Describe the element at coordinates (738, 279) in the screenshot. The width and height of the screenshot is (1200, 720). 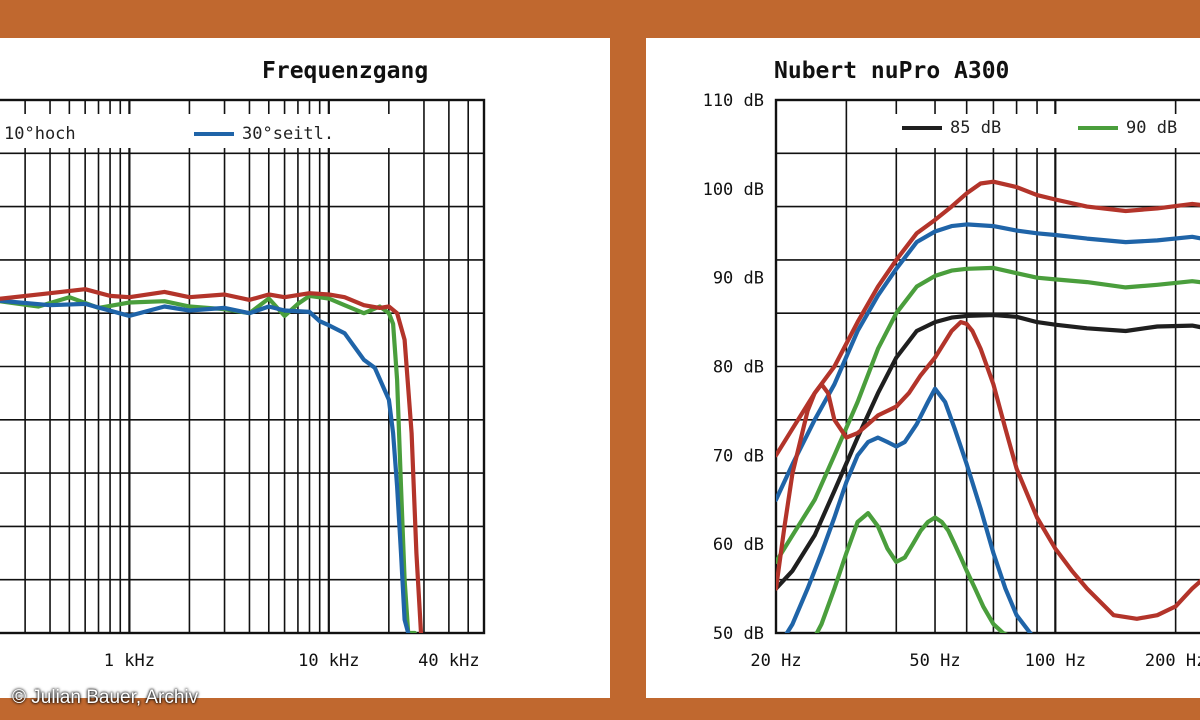
I see `y-tick-label: 90 dB` at that location.